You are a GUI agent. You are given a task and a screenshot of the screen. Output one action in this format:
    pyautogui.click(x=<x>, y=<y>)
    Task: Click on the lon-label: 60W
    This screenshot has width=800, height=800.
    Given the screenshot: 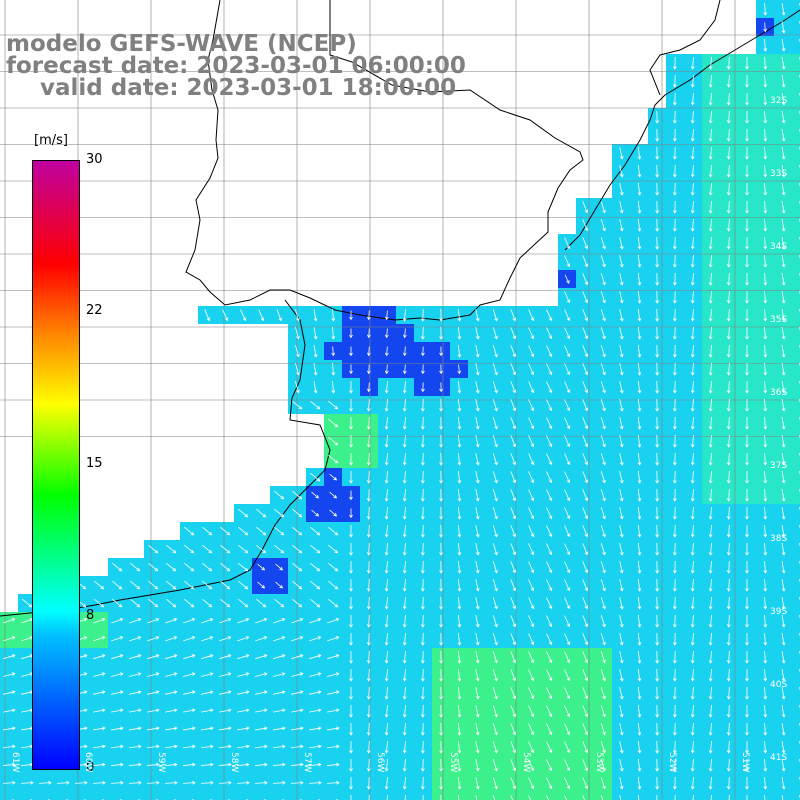 What is the action you would take?
    pyautogui.click(x=88, y=762)
    